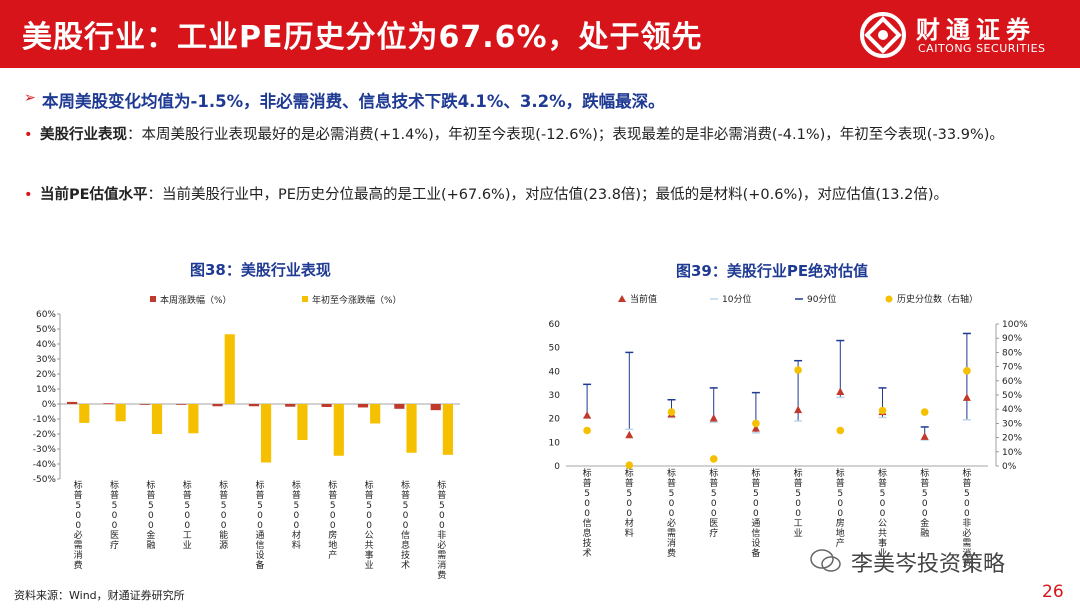 This screenshot has width=1080, height=608. Describe the element at coordinates (223, 515) in the screenshot. I see `x-category-label: 标普 5 0 0 能源` at that location.